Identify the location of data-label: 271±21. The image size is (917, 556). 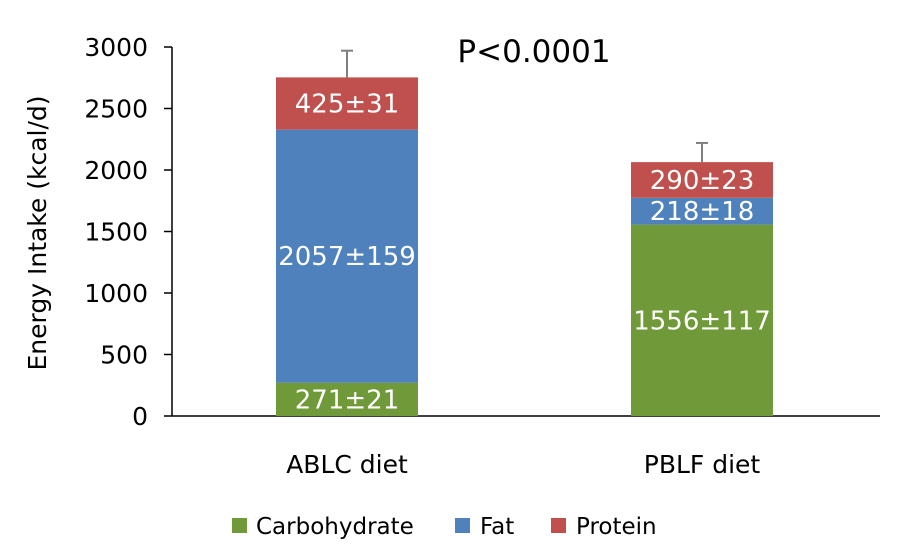
(347, 400).